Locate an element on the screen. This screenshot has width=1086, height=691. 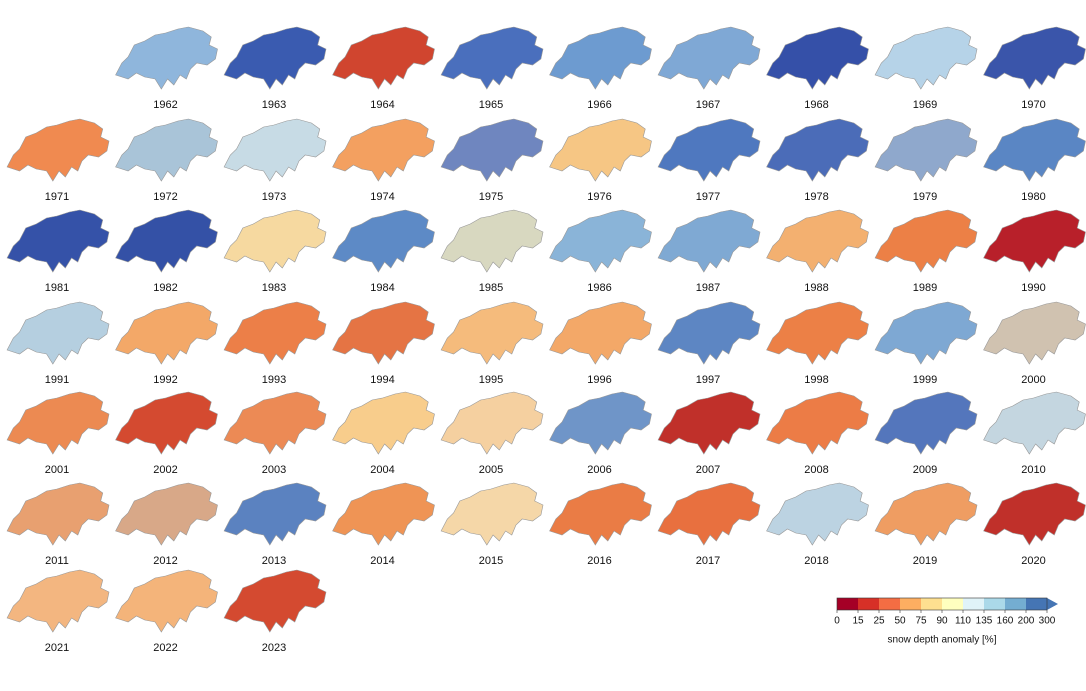
year-label: 1976 is located at coordinates (599, 197).